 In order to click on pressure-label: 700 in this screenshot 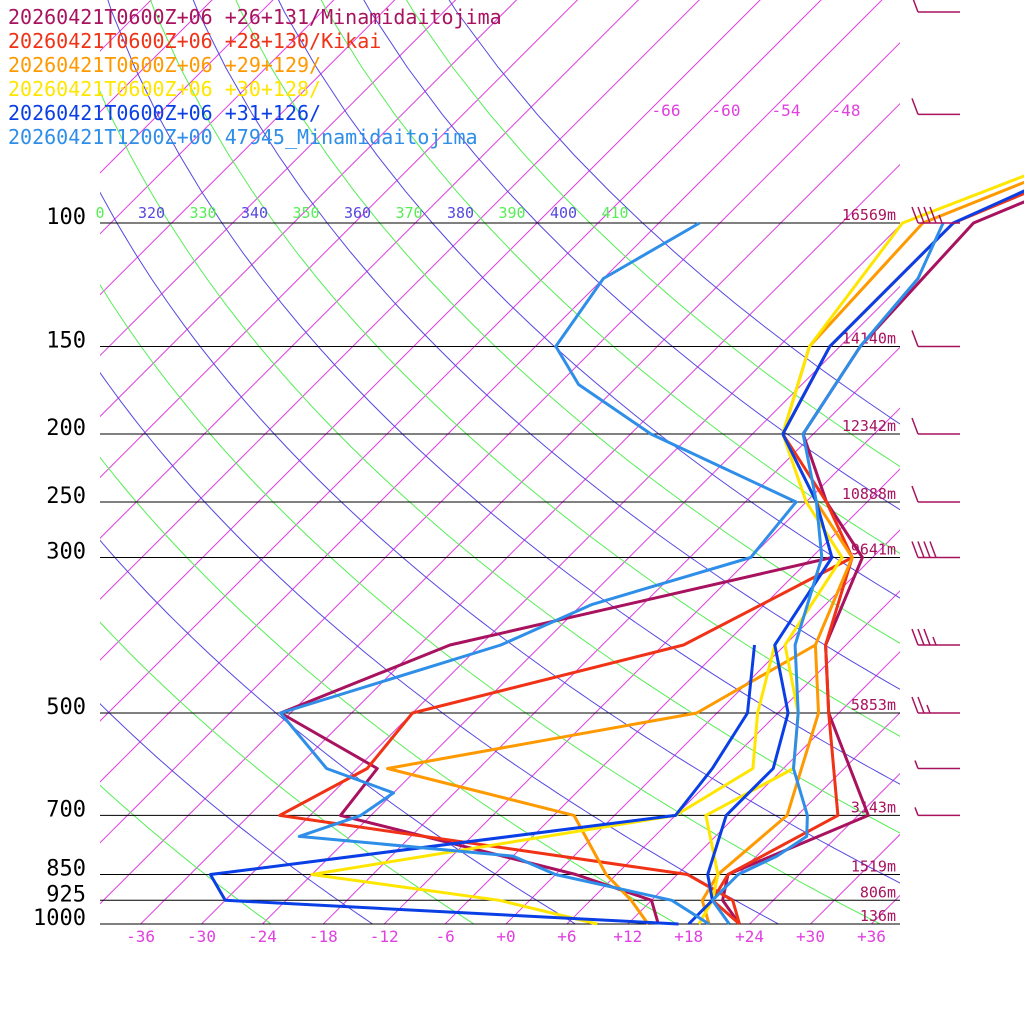, I will do `click(66, 809)`.